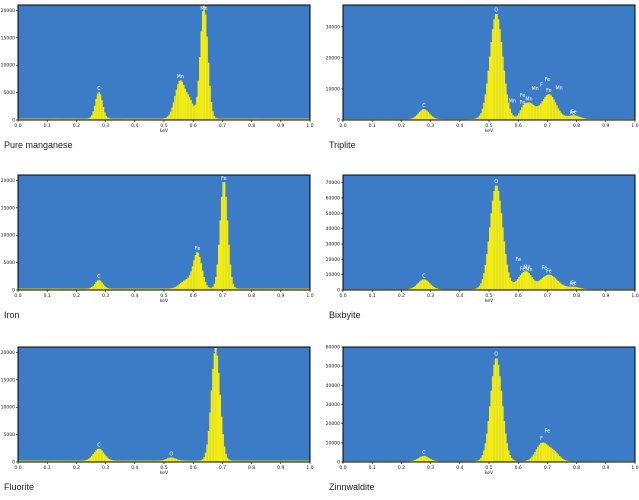 This screenshot has height=500, width=639. I want to click on x-tick-label: 0.0, so click(17, 126).